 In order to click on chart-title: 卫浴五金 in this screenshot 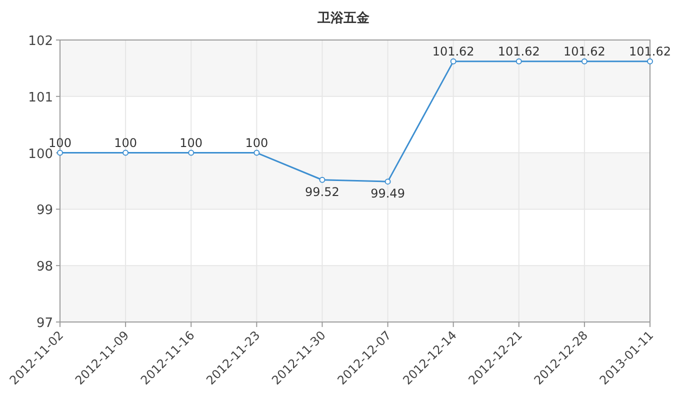, I will do `click(343, 18)`.